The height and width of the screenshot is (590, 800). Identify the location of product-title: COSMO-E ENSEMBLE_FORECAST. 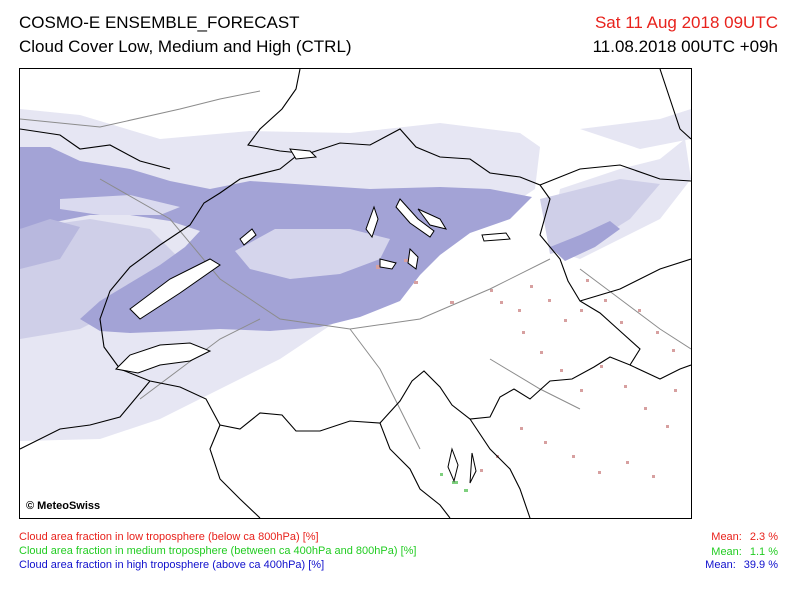
(159, 22).